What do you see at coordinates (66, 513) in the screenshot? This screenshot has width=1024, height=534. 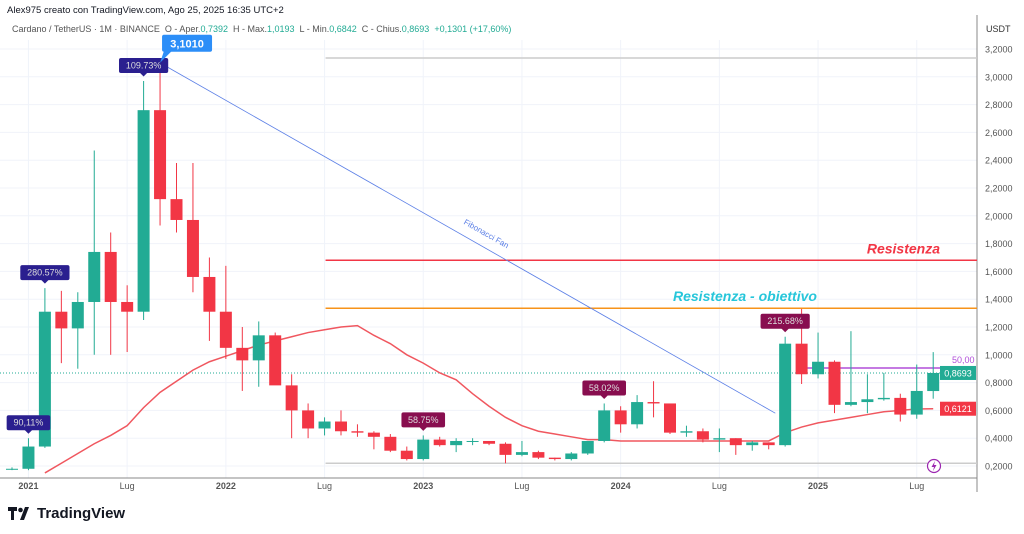 I see `tradingview-logo: TradingView` at bounding box center [66, 513].